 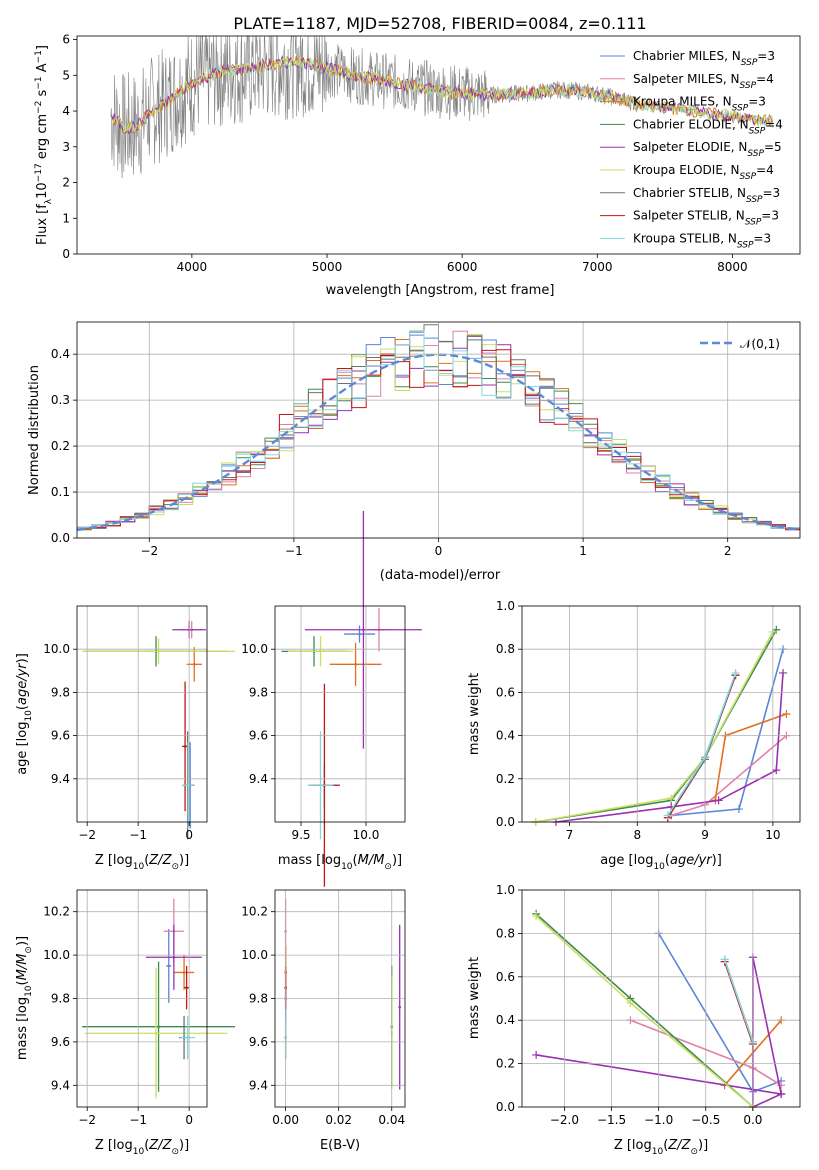 What do you see at coordinates (658, 1120) in the screenshot?
I see `x-tick-label: −1.0` at bounding box center [658, 1120].